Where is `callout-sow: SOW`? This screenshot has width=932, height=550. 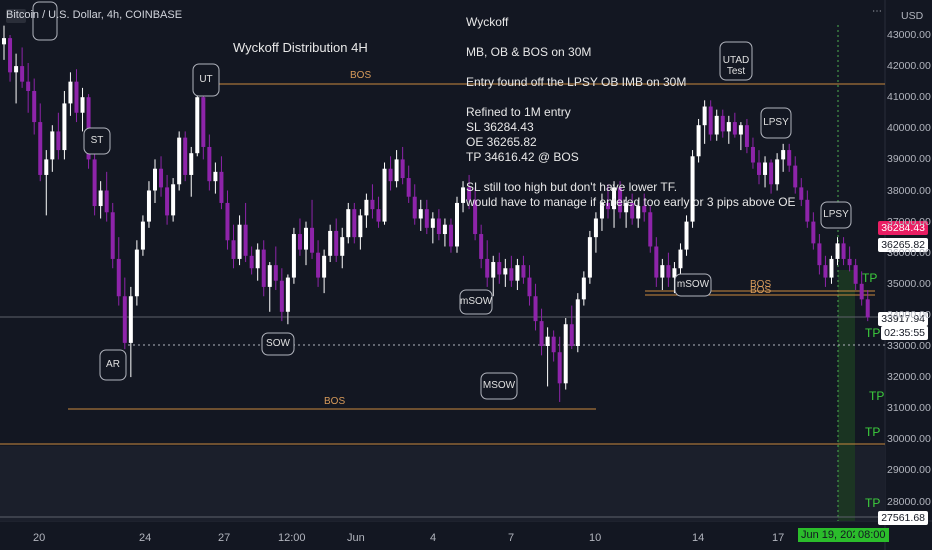
callout-sow: SOW is located at coordinates (278, 343).